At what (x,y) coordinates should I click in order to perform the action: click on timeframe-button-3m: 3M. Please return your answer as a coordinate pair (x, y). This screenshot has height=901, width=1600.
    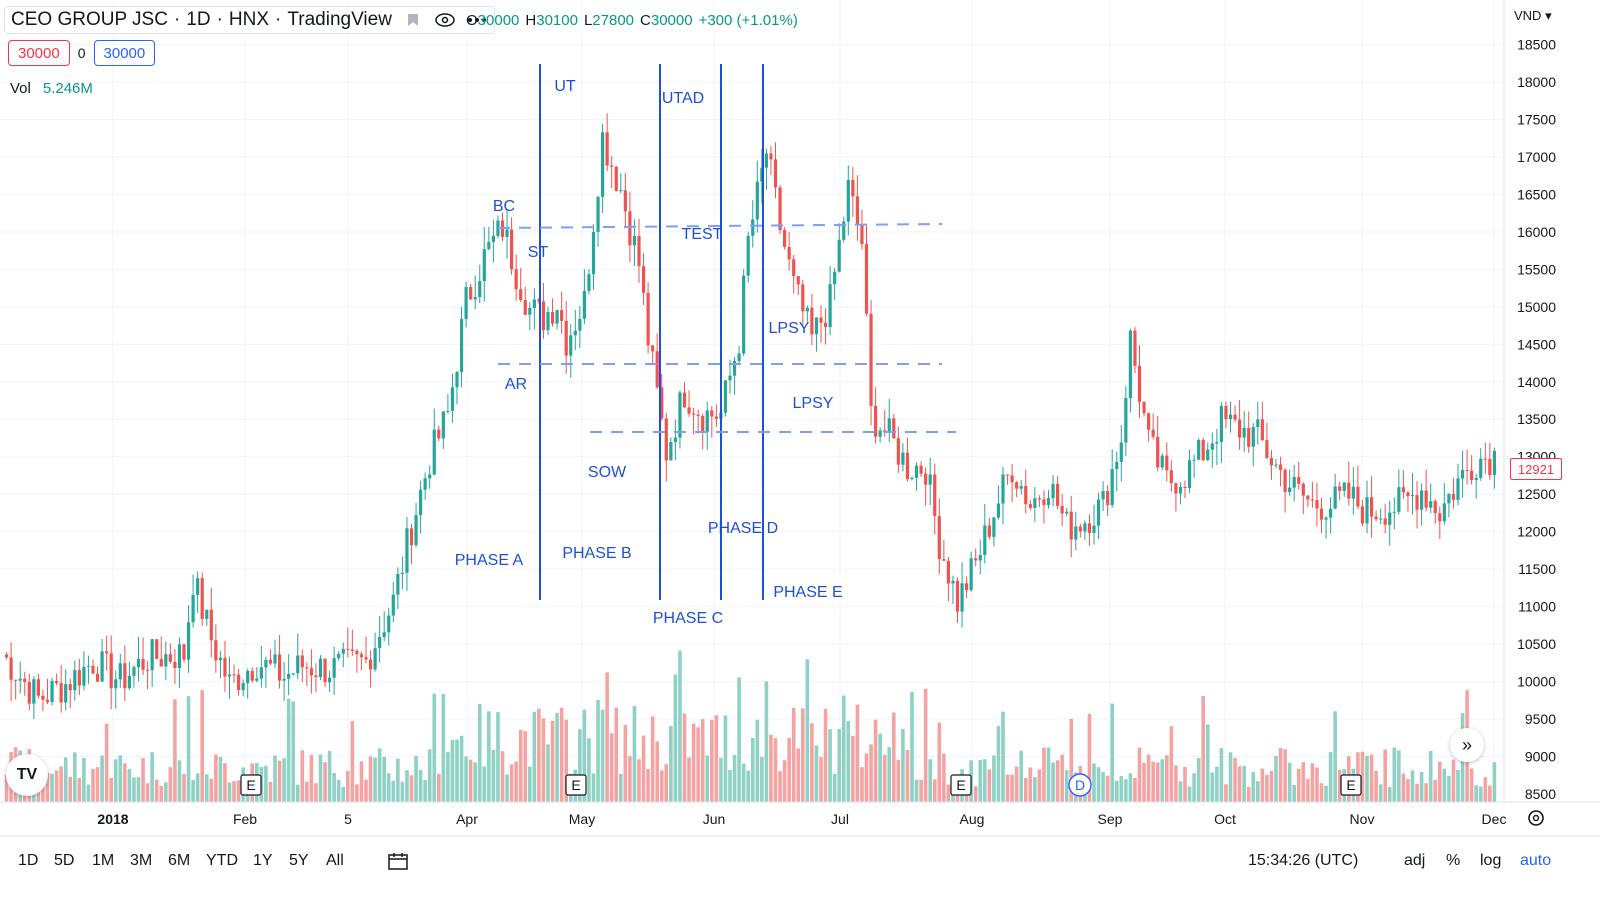
    Looking at the image, I should click on (141, 860).